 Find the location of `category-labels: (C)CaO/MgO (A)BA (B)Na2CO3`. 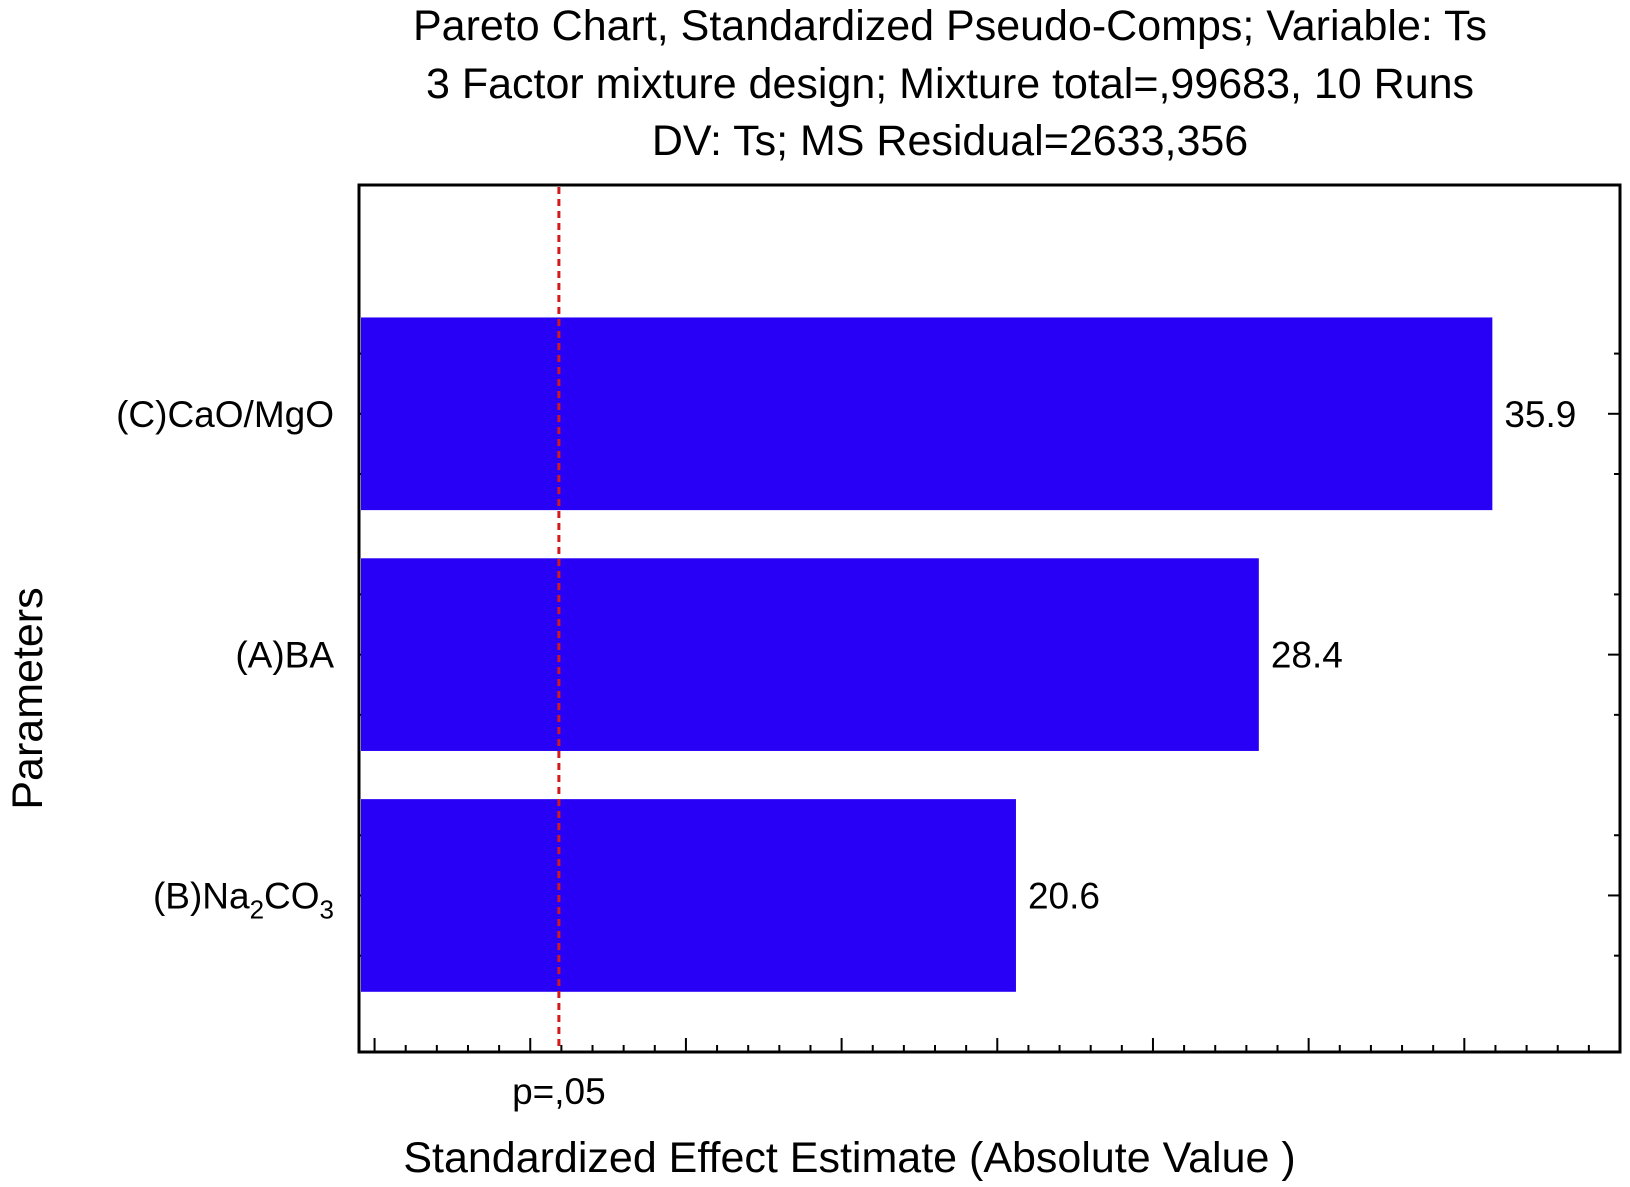

category-labels: (C)CaO/MgO (A)BA (B)Na2CO3 is located at coordinates (225, 659).